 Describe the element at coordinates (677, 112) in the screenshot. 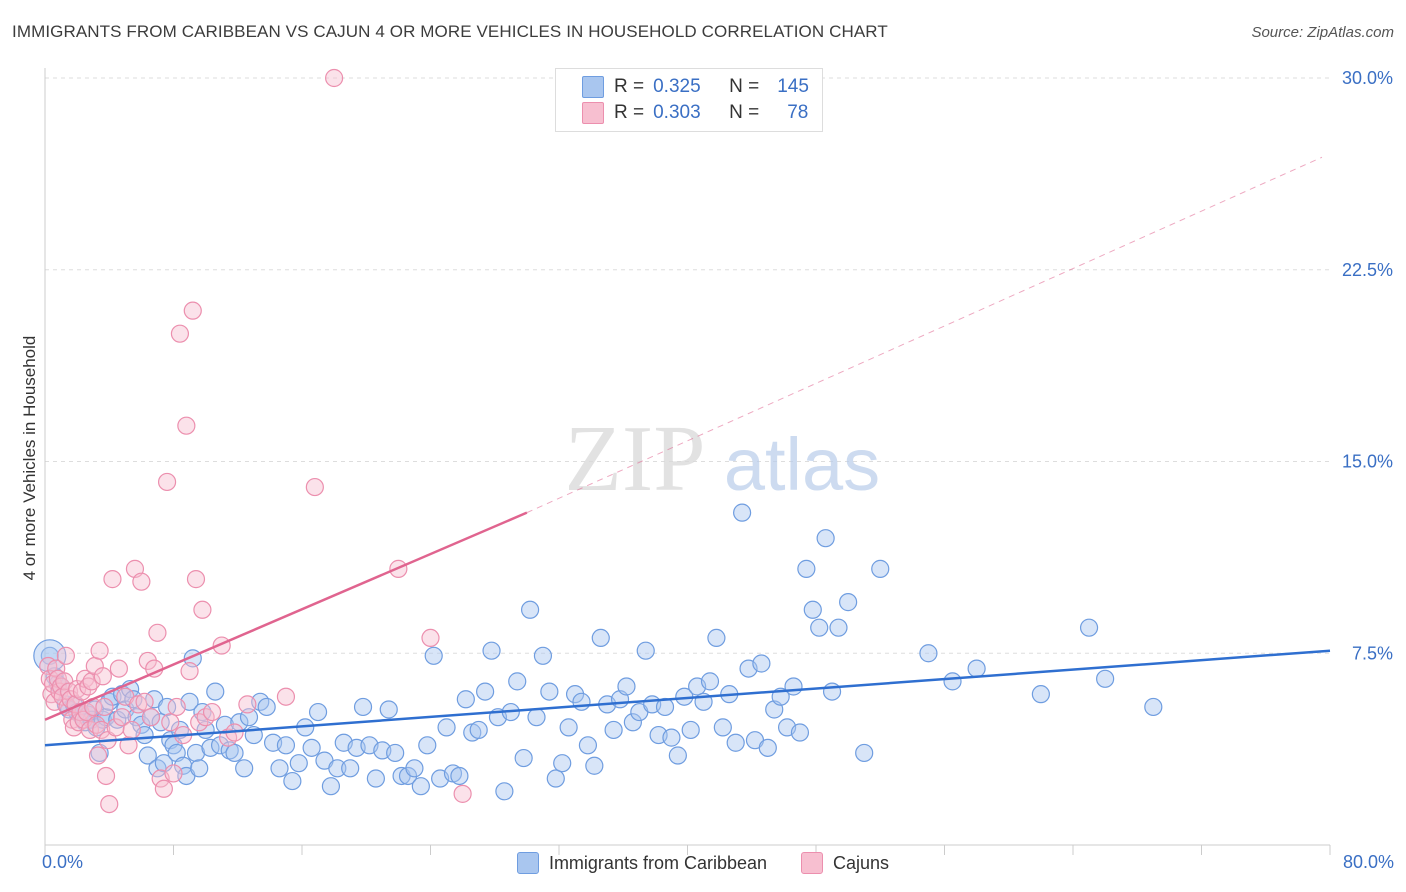

I see `r-value: 0.303` at that location.